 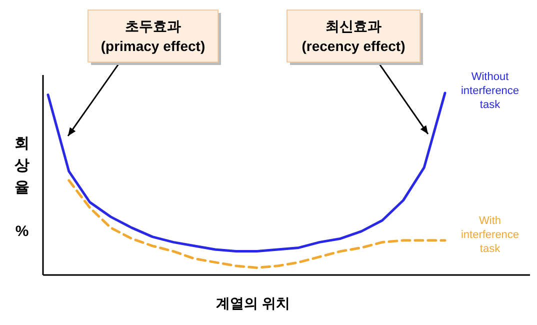 I want to click on text: 회상율 %, so click(x=22, y=187).